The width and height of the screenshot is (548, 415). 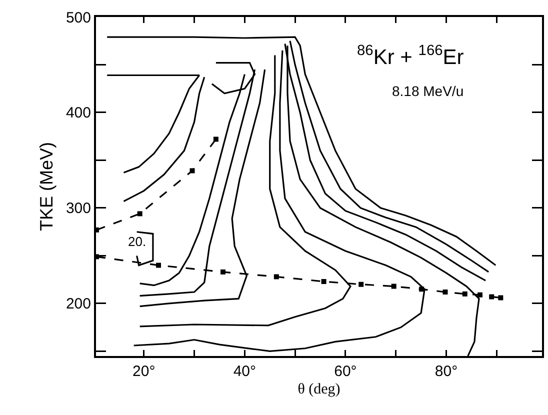 I want to click on y-tick-label: 400, so click(x=78, y=113).